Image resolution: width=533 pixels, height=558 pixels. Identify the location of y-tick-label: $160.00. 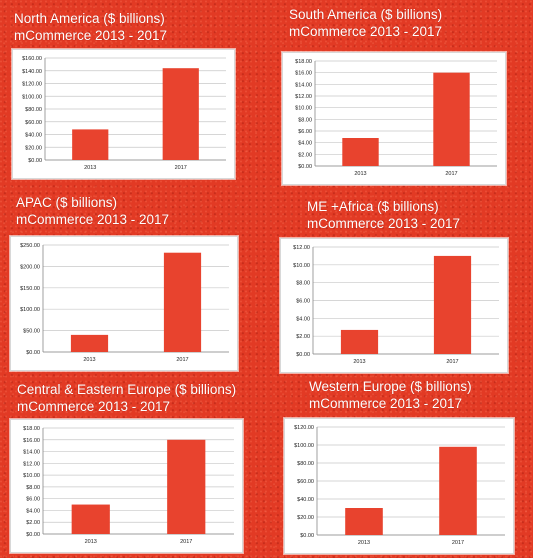
(32, 59).